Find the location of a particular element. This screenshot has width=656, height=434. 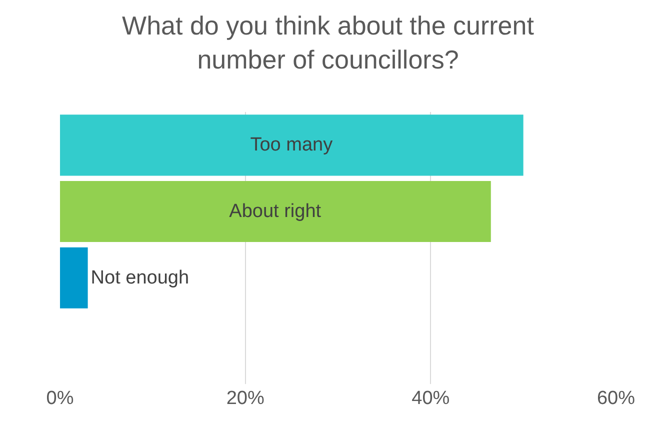

x-tick-label: 0% is located at coordinates (60, 398).